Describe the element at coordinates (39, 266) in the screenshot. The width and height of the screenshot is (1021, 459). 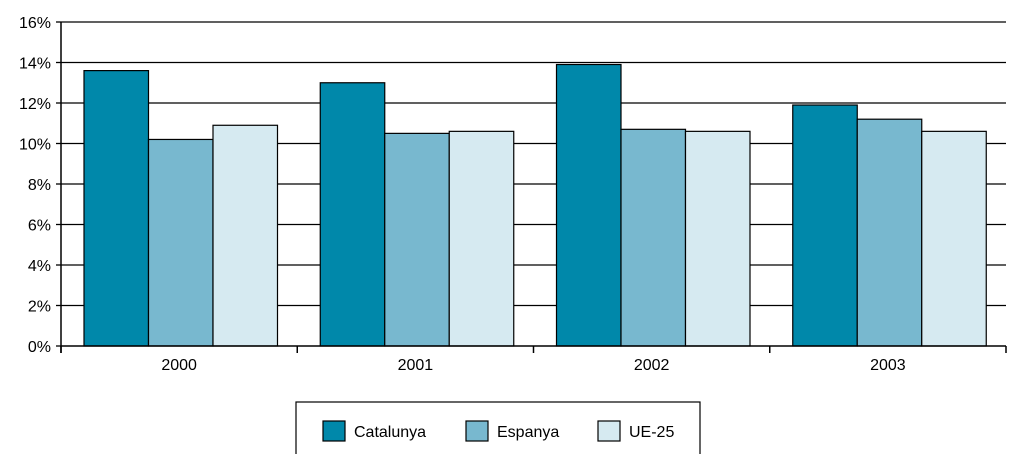
I see `y-tick-label: 4%` at that location.